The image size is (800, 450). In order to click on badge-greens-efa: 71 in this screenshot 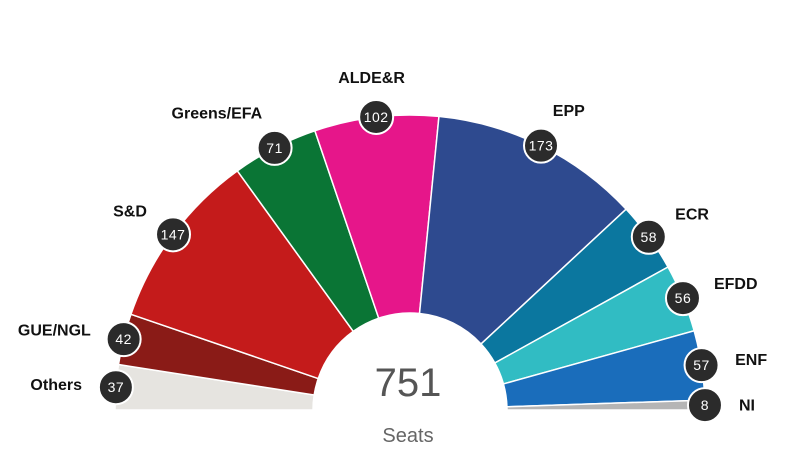, I will do `click(274, 147)`.